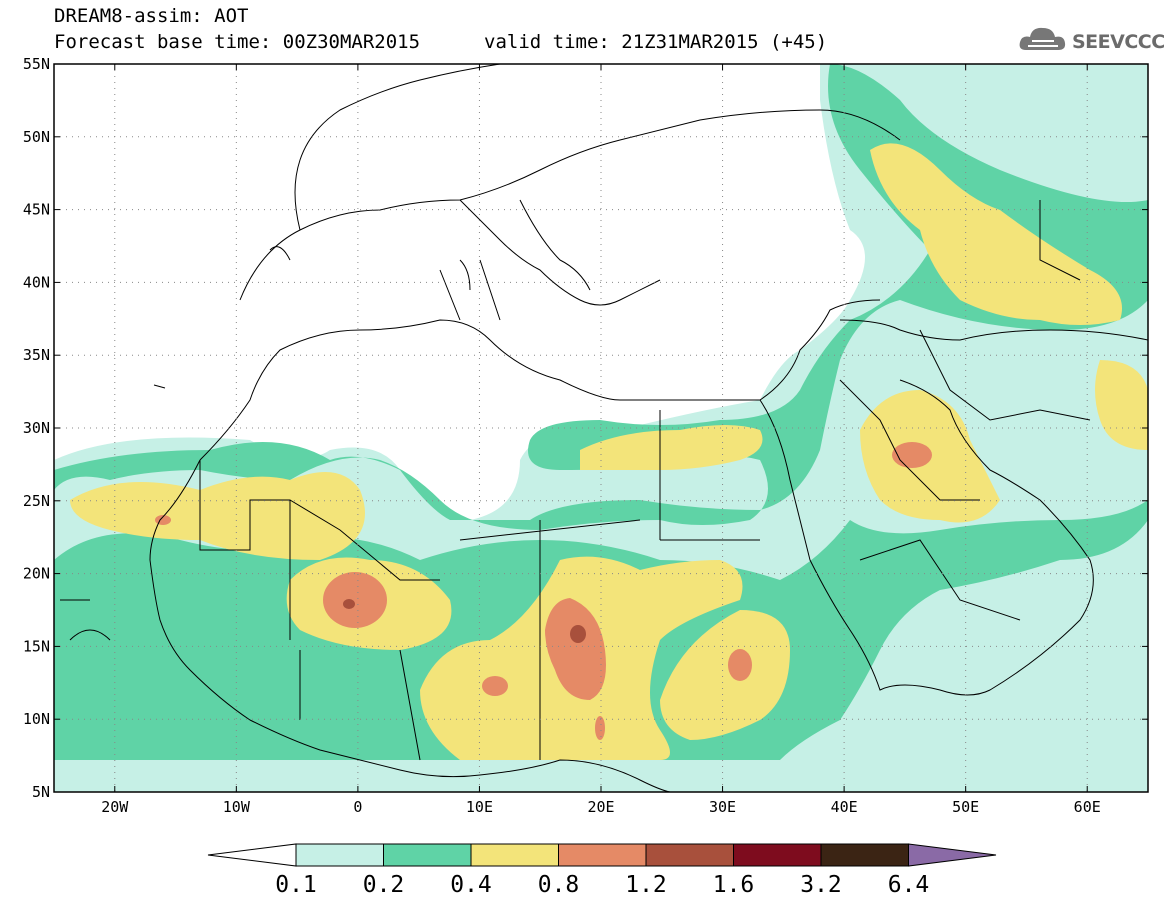 Image resolution: width=1165 pixels, height=905 pixels. What do you see at coordinates (965, 807) in the screenshot?
I see `lon-tick-label: 50E` at bounding box center [965, 807].